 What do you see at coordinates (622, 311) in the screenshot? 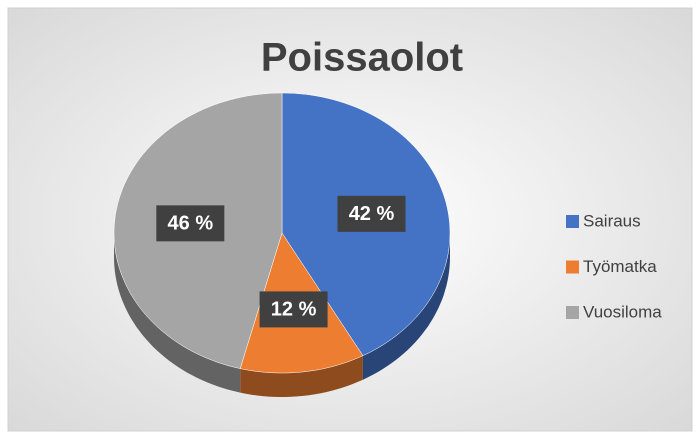
I see `legend-label: Vuosiloma` at bounding box center [622, 311].